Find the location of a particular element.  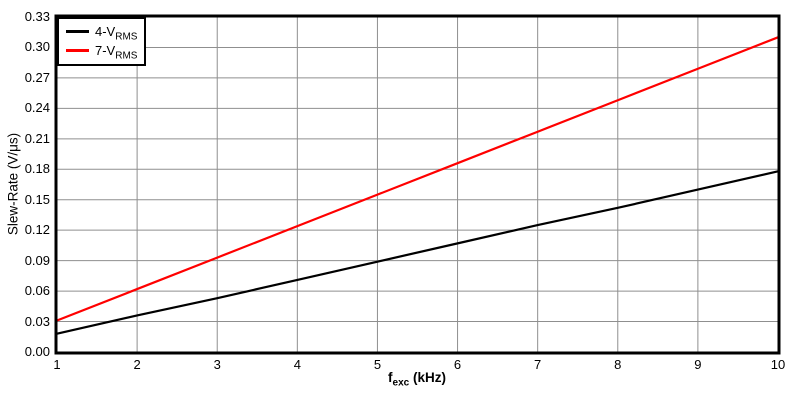

legend: 4-VRMS 7-VRMS is located at coordinates (101, 41).